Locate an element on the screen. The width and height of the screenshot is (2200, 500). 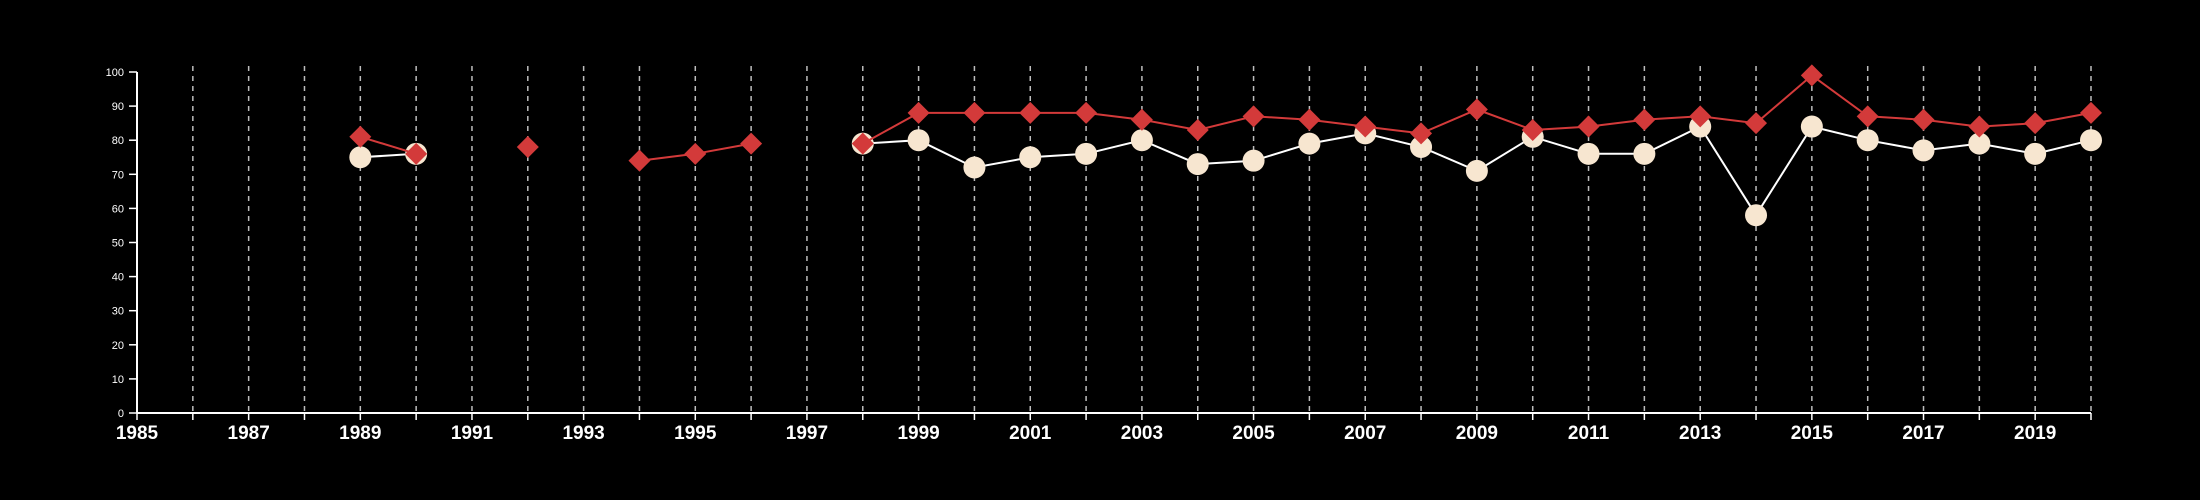
y-tick-label: 40 is located at coordinates (118, 278).